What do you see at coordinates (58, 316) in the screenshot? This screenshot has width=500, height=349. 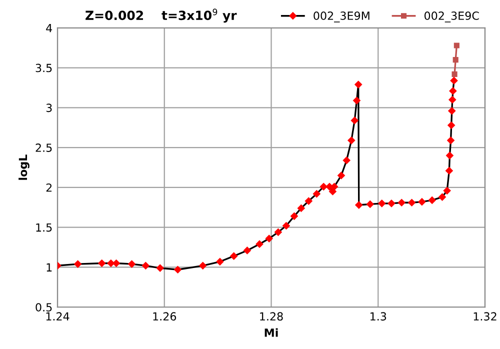 I see `x-tick-label: 1.24` at bounding box center [58, 316].